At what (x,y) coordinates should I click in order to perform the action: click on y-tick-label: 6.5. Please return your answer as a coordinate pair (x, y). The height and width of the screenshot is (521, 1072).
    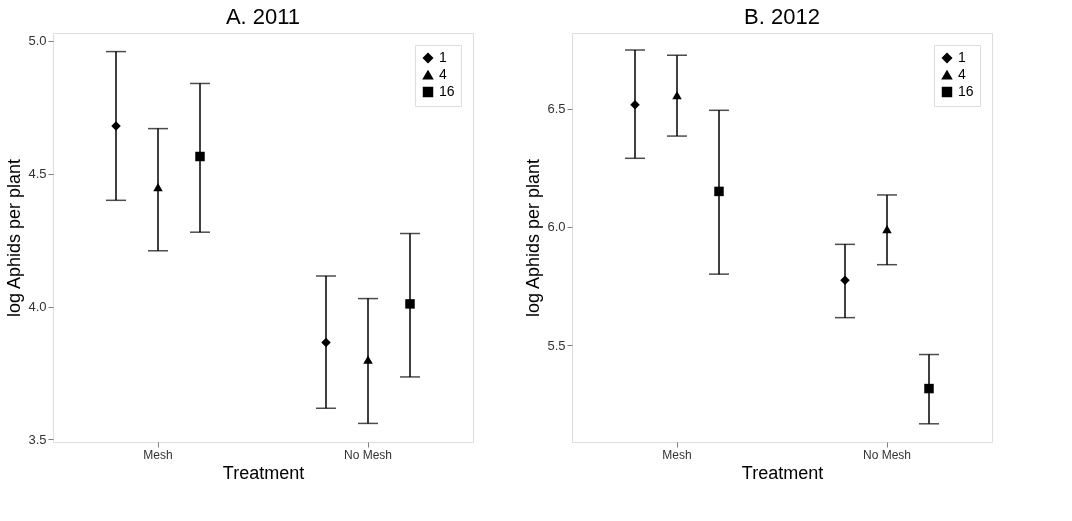
    Looking at the image, I should click on (556, 109).